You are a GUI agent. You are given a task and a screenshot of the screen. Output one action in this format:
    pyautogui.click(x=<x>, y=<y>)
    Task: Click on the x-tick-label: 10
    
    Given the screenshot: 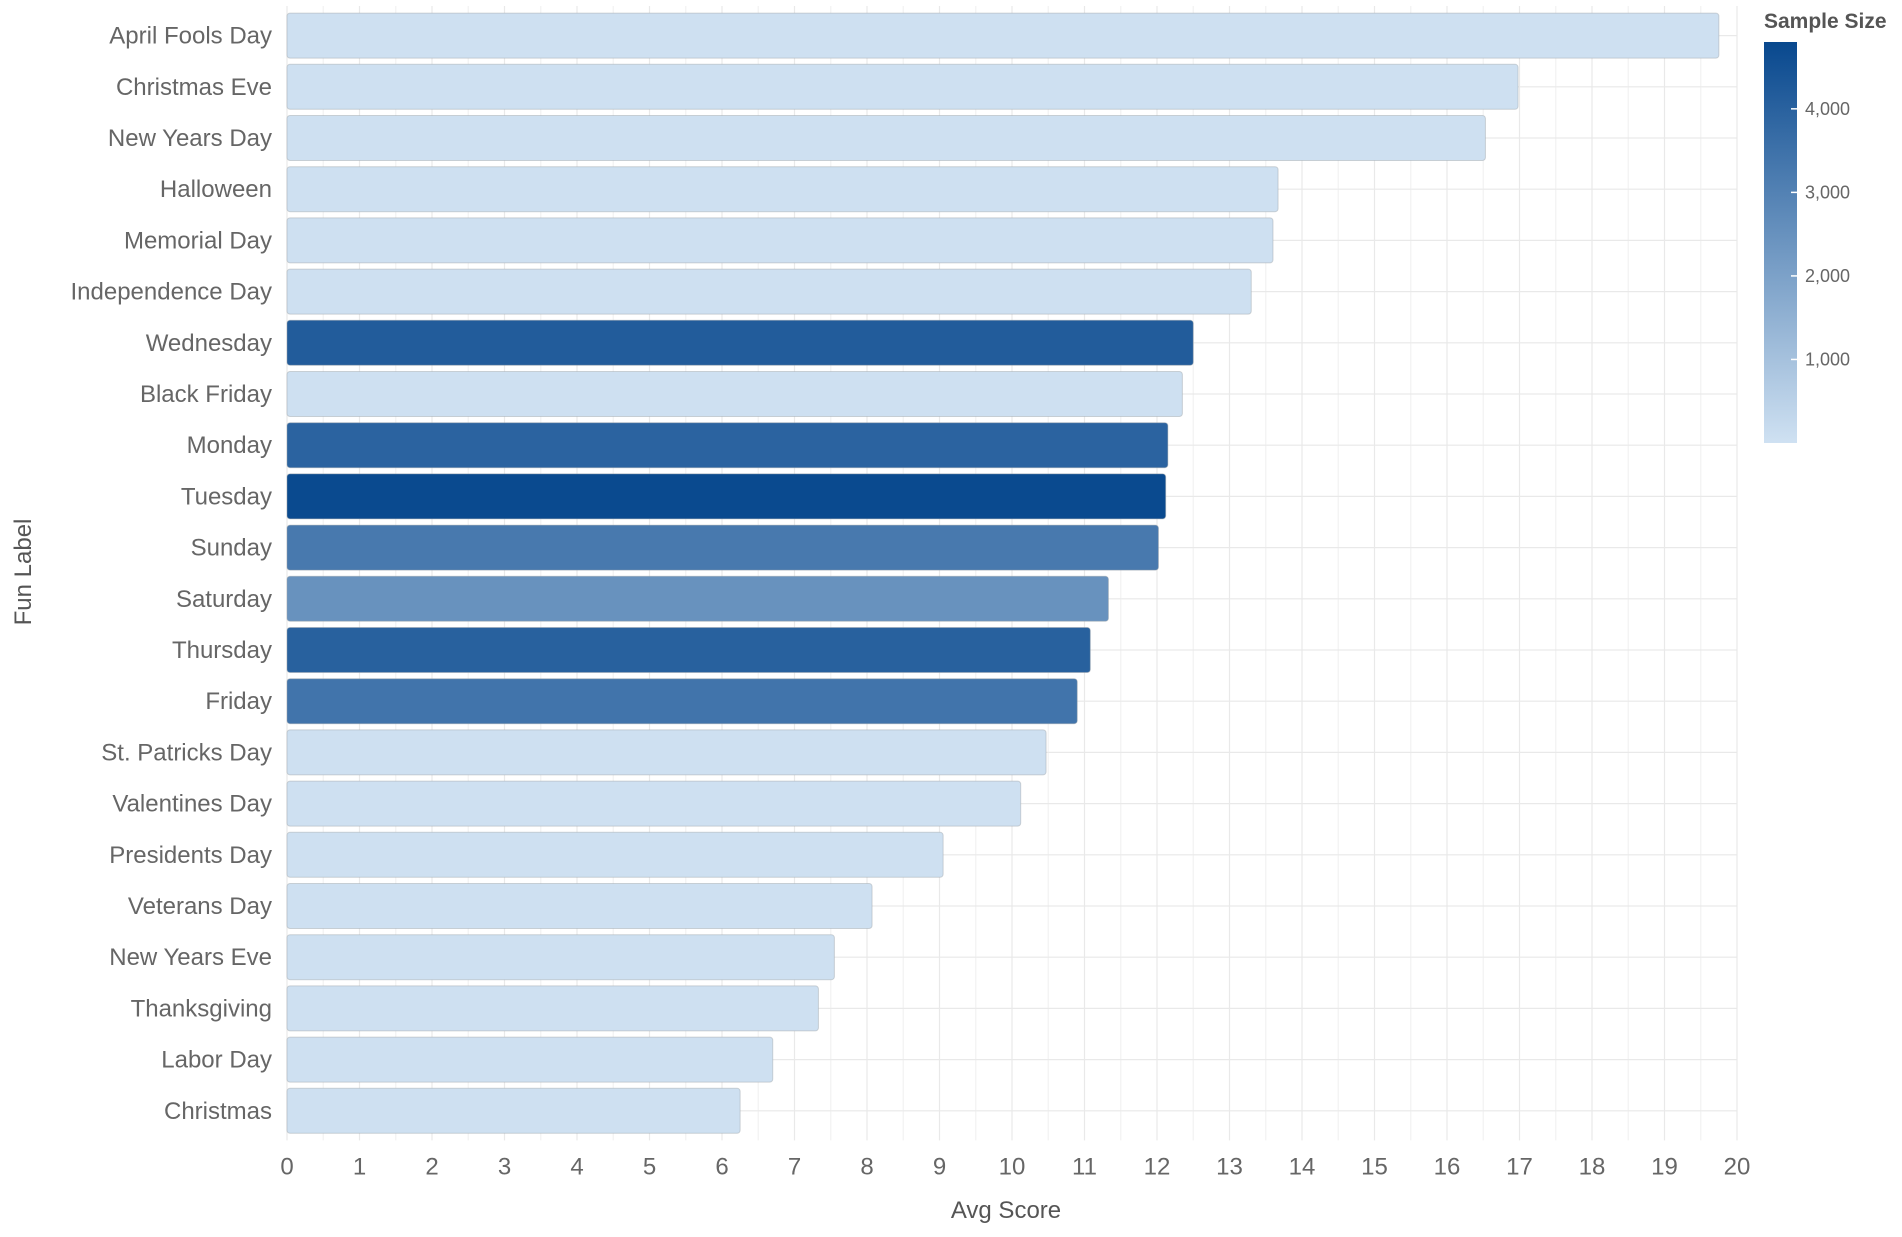 What is the action you would take?
    pyautogui.click(x=1012, y=1166)
    